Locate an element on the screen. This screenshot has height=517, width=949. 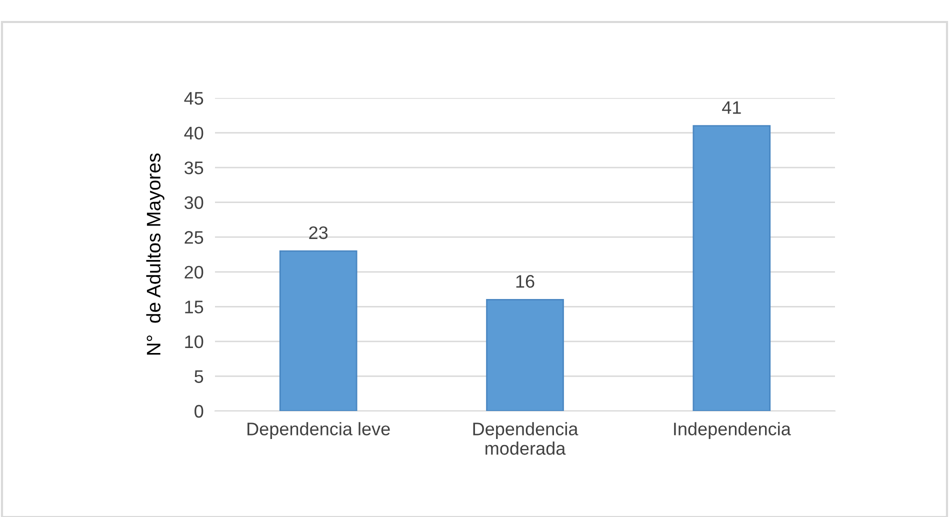
y-tick-label: 15 is located at coordinates (194, 307).